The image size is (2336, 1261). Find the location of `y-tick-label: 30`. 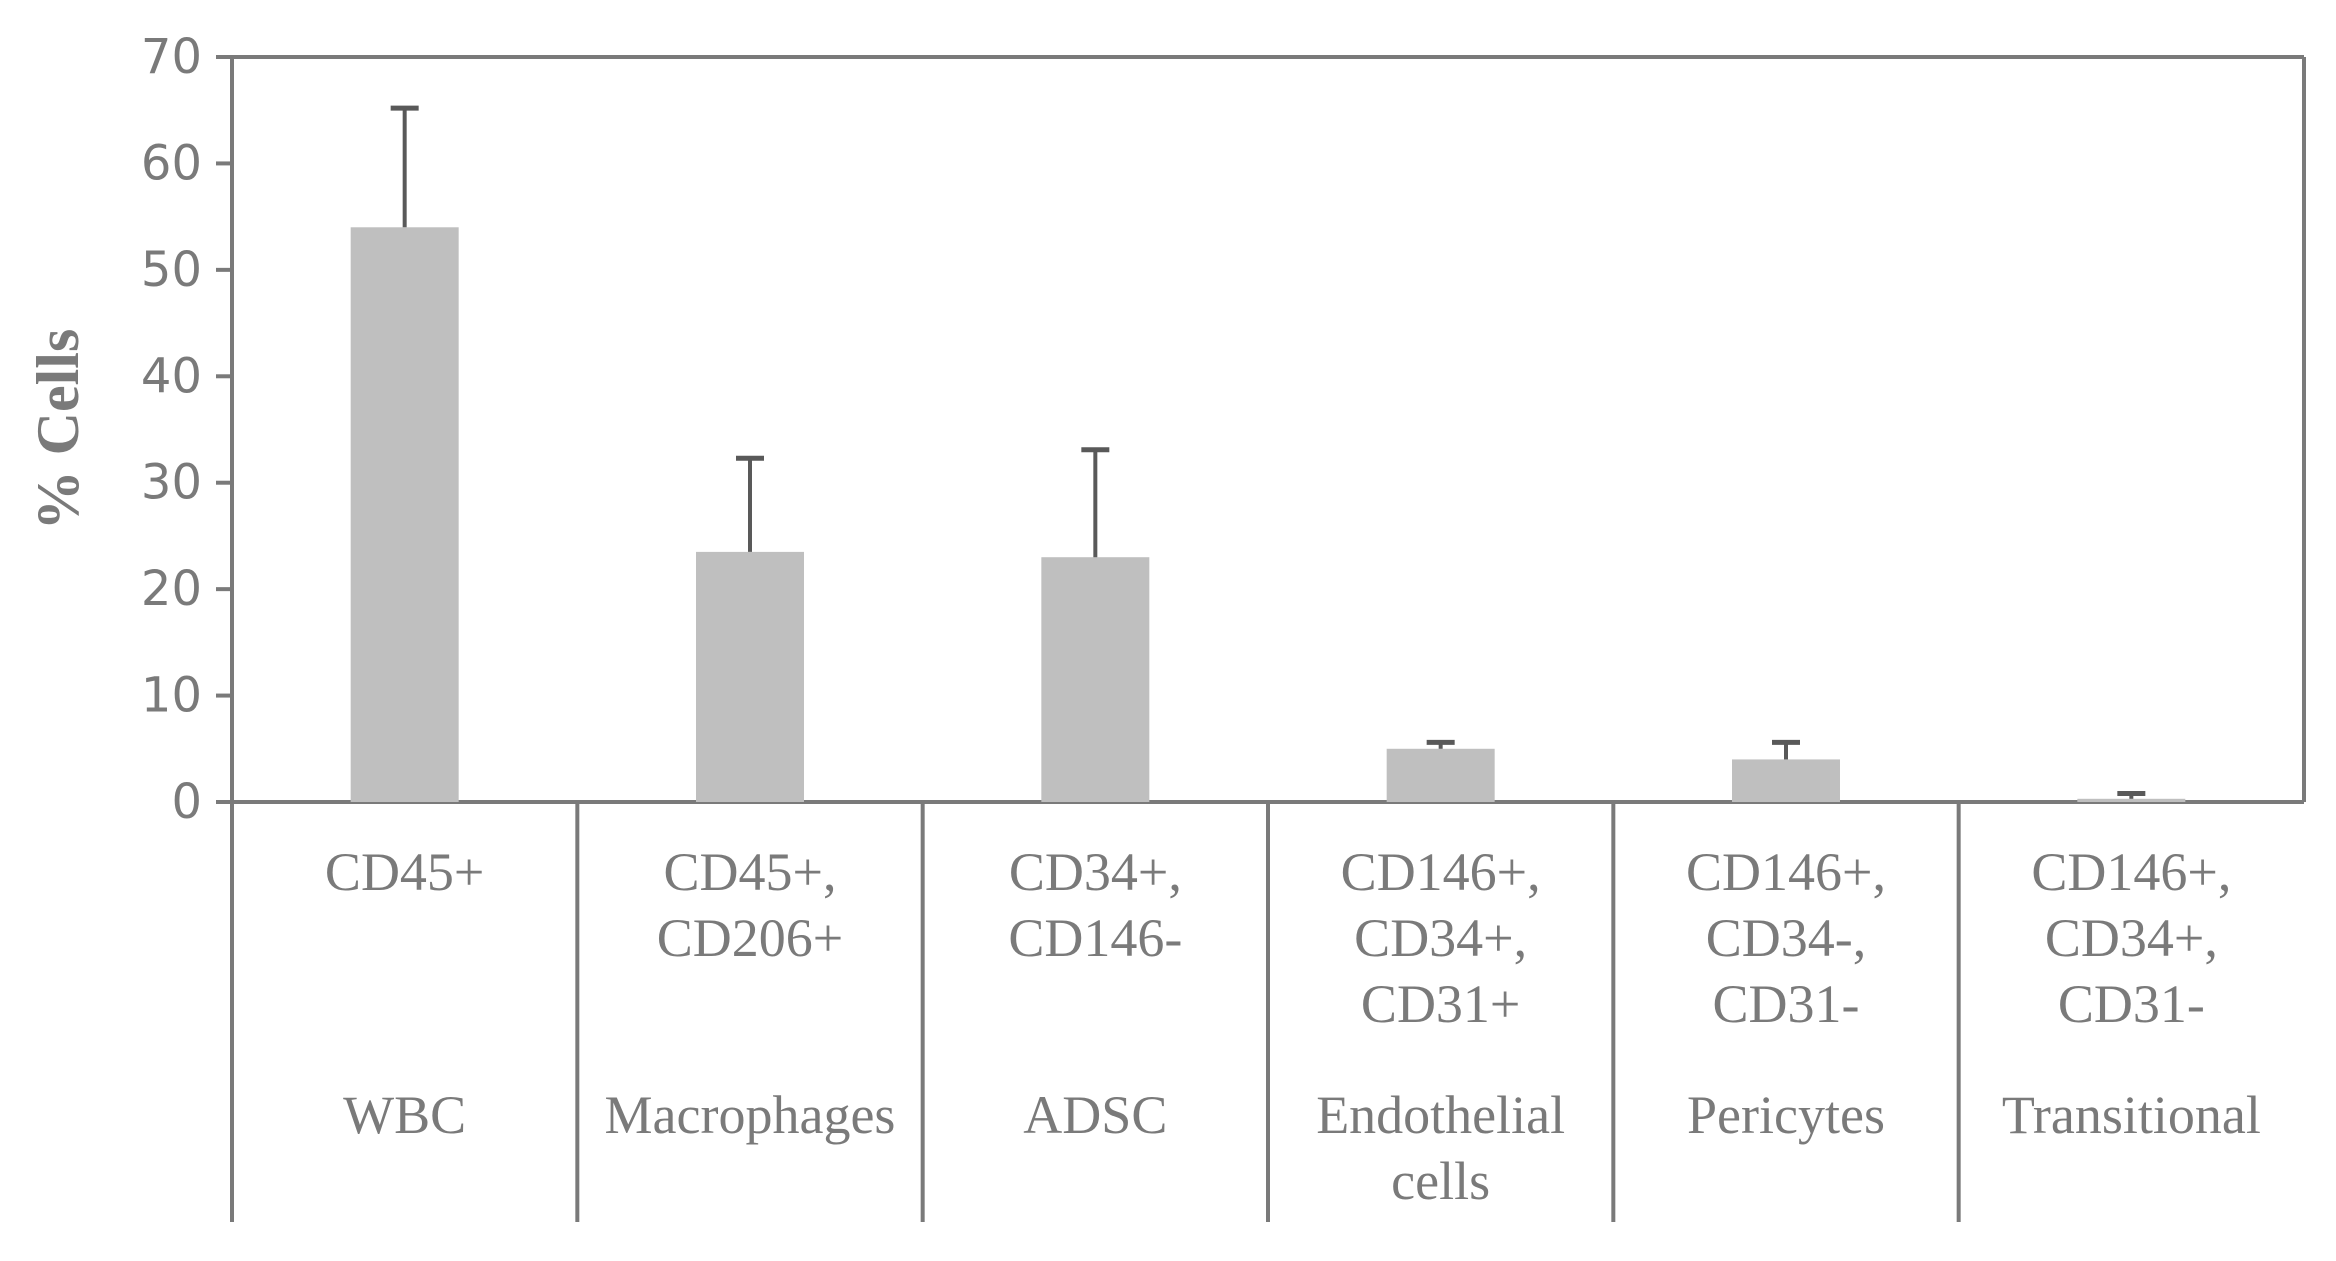

y-tick-label: 30 is located at coordinates (171, 483).